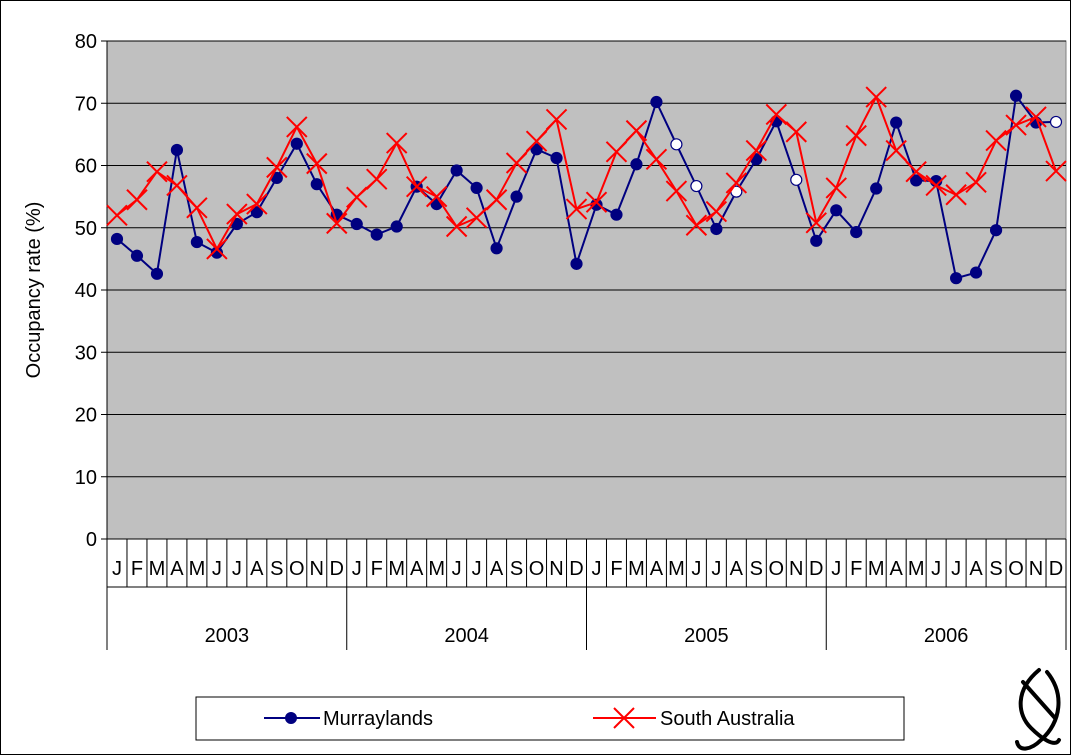  I want to click on y-axis-label: Occupancy rate (%), so click(34, 290).